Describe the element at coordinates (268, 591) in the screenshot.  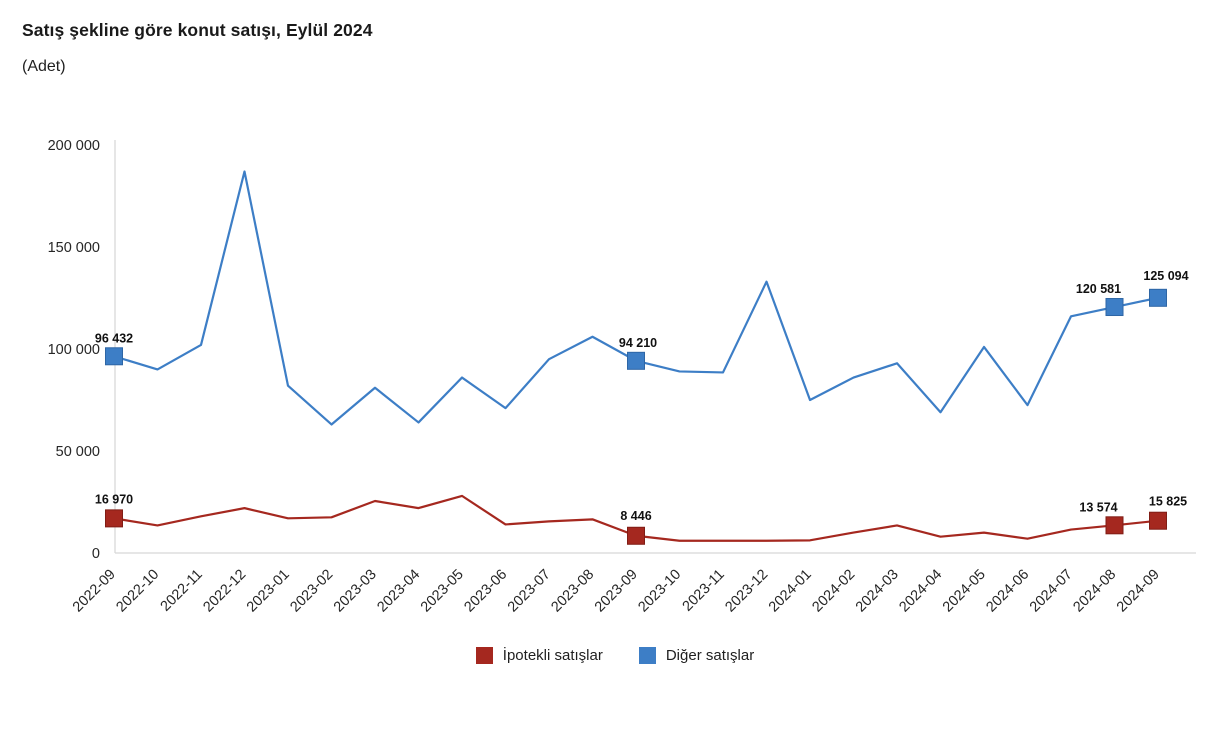
I see `x-tick-label: 2023-01` at that location.